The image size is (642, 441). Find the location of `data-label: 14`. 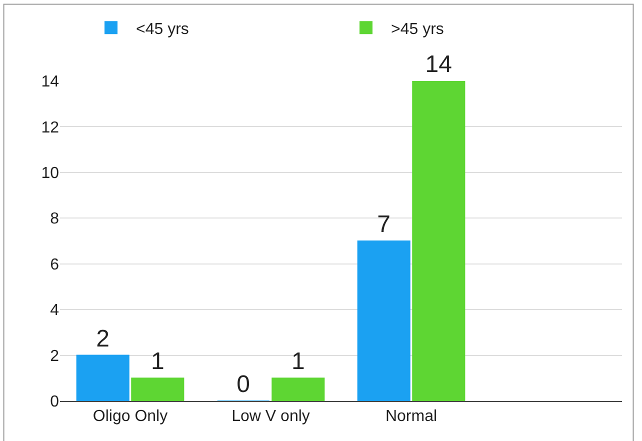

data-label: 14 is located at coordinates (438, 64).